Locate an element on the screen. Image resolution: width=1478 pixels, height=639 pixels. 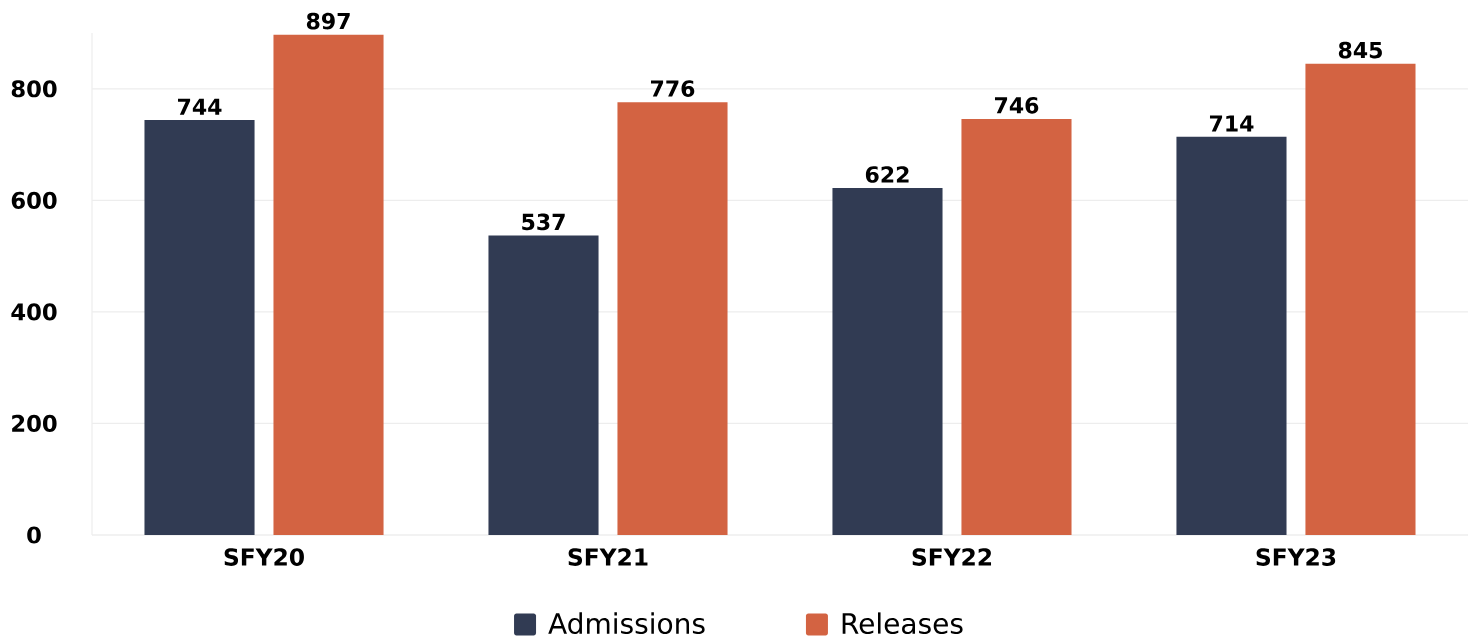
data-label: 897 is located at coordinates (328, 21).